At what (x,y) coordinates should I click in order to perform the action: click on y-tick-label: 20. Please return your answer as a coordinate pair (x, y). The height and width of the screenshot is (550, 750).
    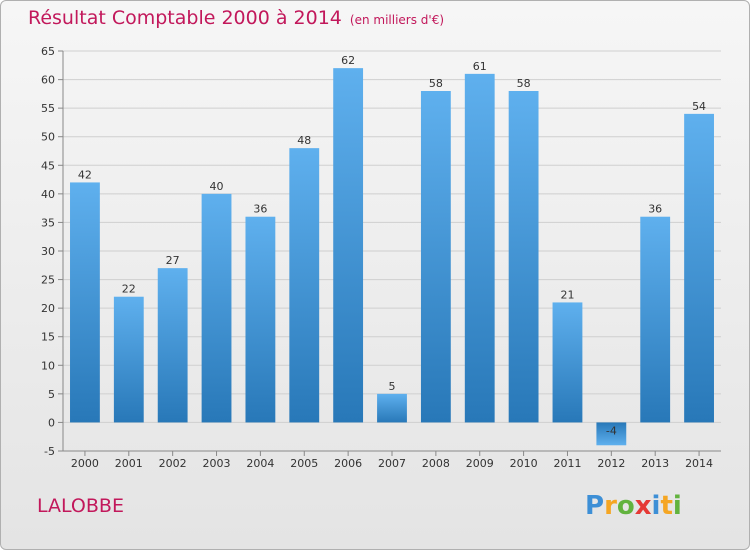
    Looking at the image, I should click on (48, 308).